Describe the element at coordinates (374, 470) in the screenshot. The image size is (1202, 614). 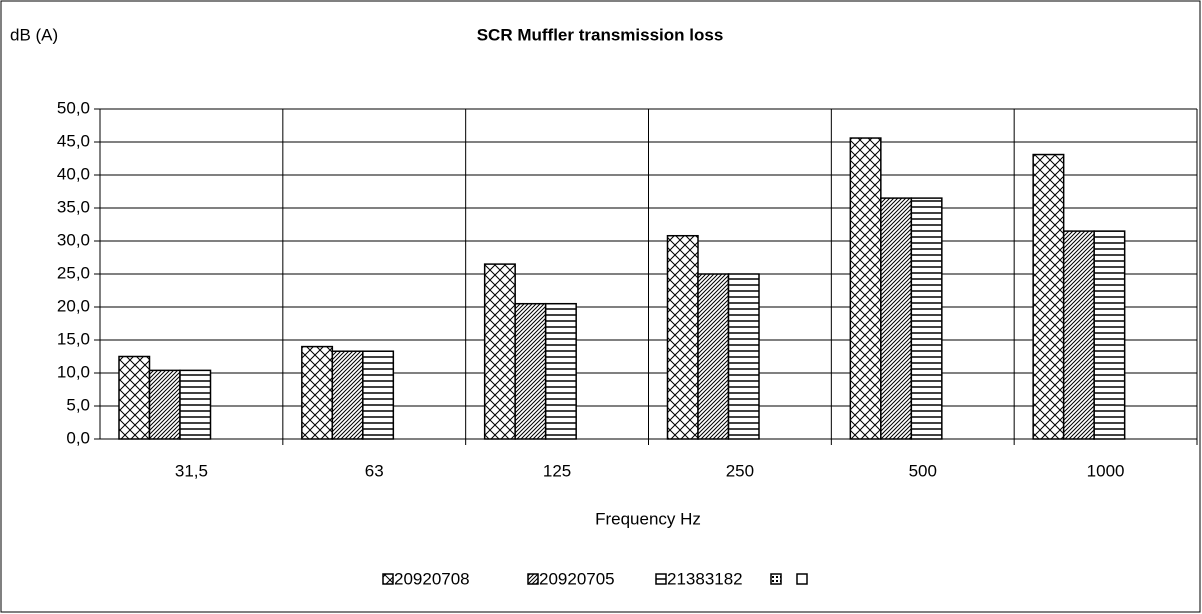
I see `x-tick-label: 63` at that location.